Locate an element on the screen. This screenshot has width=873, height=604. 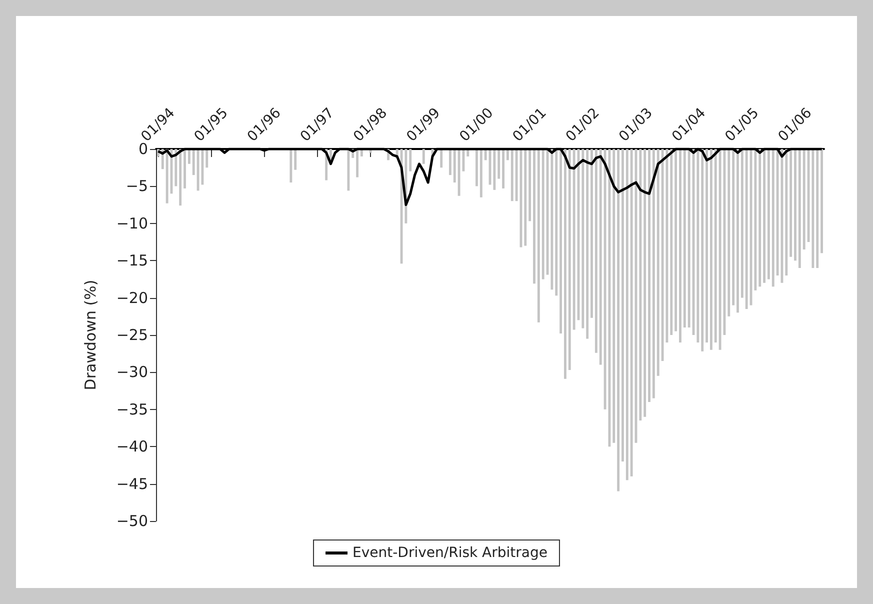
y-tick-label: −15 is located at coordinates (132, 261).